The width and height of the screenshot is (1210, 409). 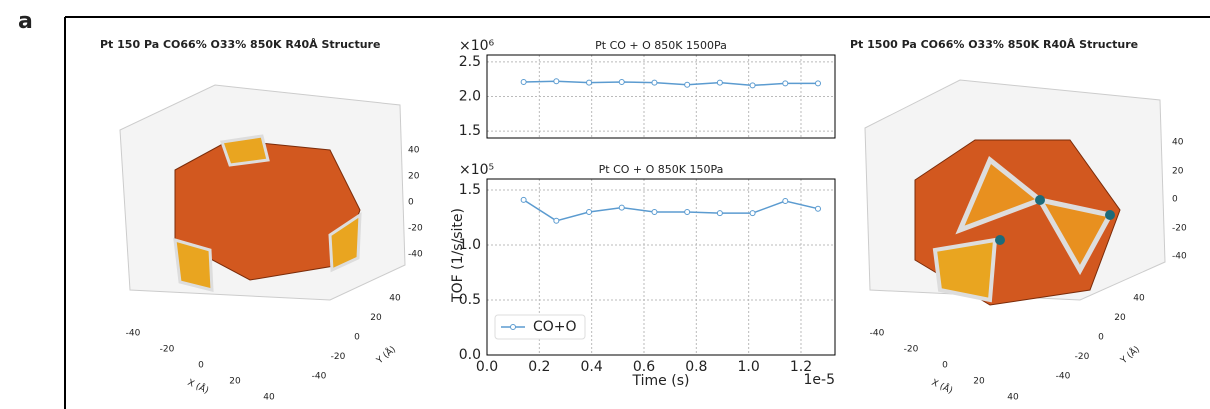 I want to click on panel-label: a, so click(x=25, y=21).